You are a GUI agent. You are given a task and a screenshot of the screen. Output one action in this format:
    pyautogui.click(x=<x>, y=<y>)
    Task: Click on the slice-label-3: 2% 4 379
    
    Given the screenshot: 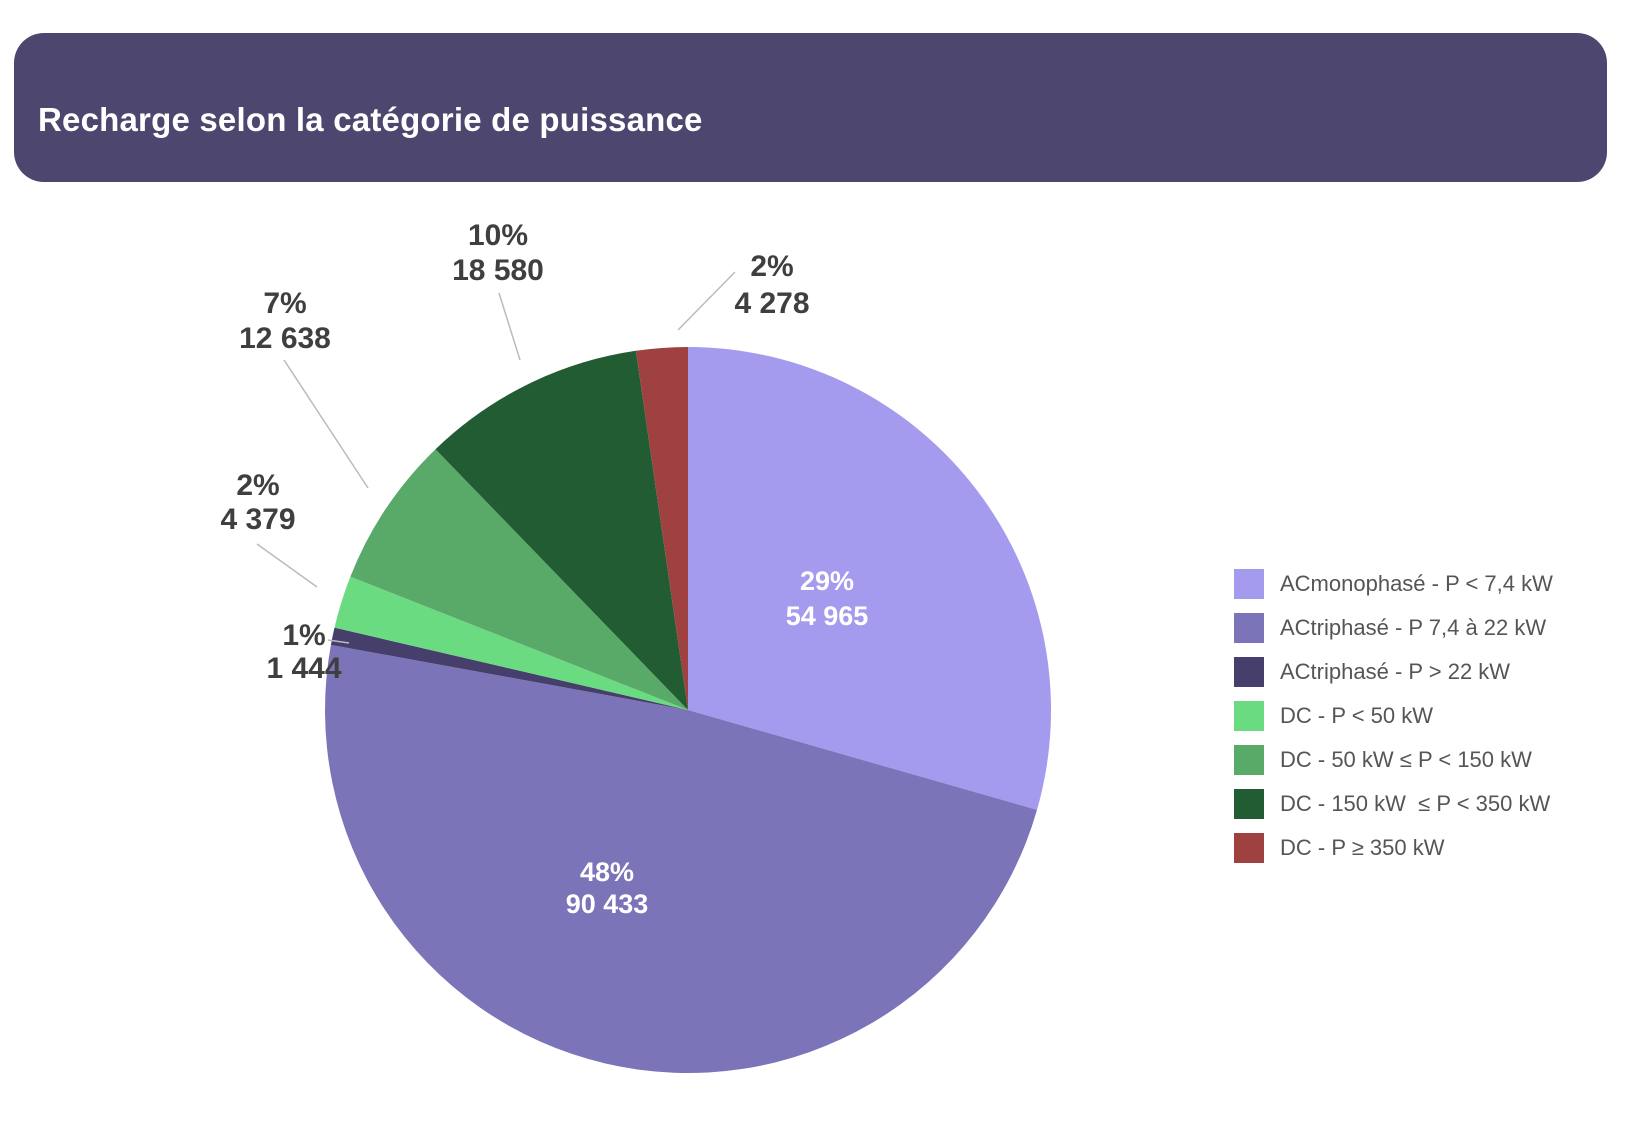 What is the action you would take?
    pyautogui.click(x=257, y=502)
    